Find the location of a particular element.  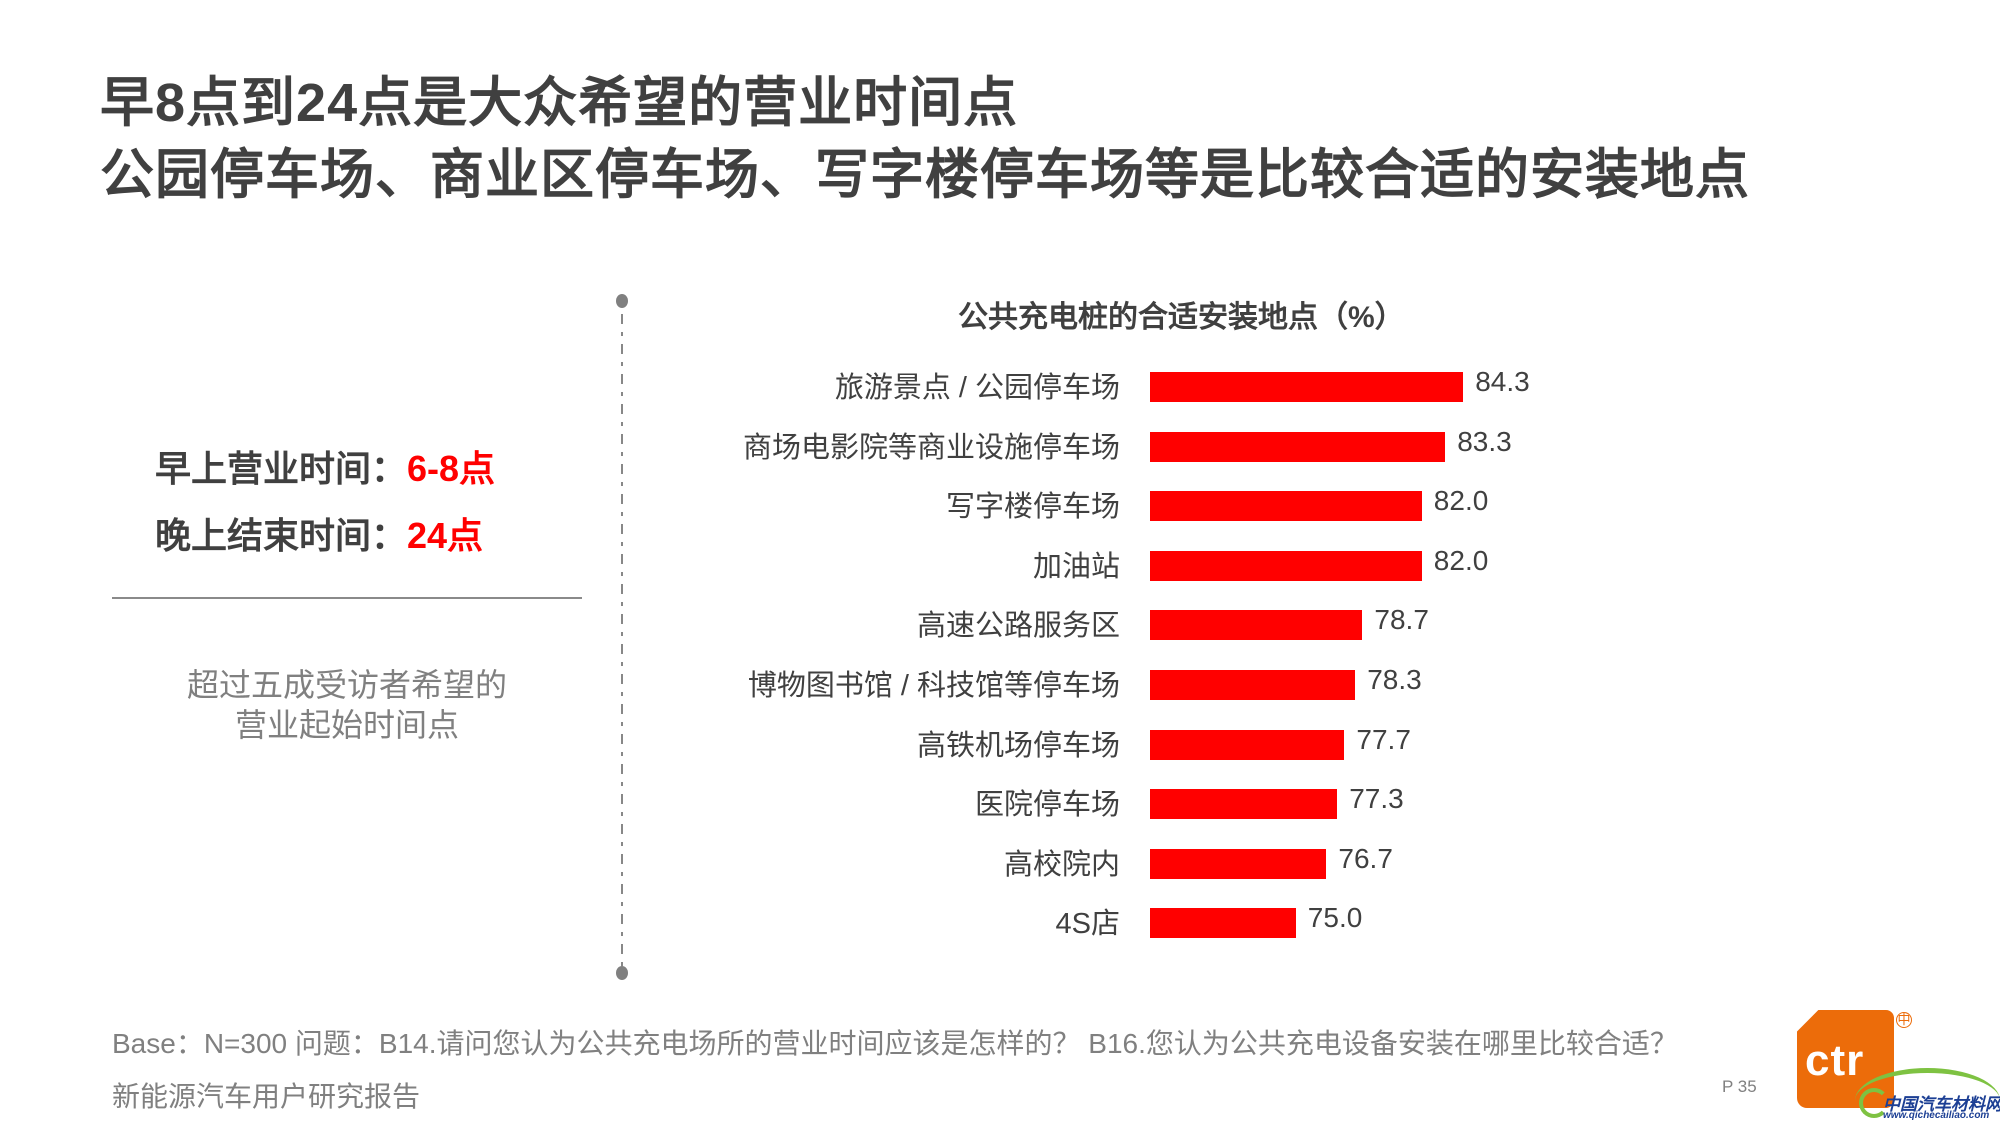

chart-title: 公共充电桩的合适安装地点（%） is located at coordinates (1181, 317).